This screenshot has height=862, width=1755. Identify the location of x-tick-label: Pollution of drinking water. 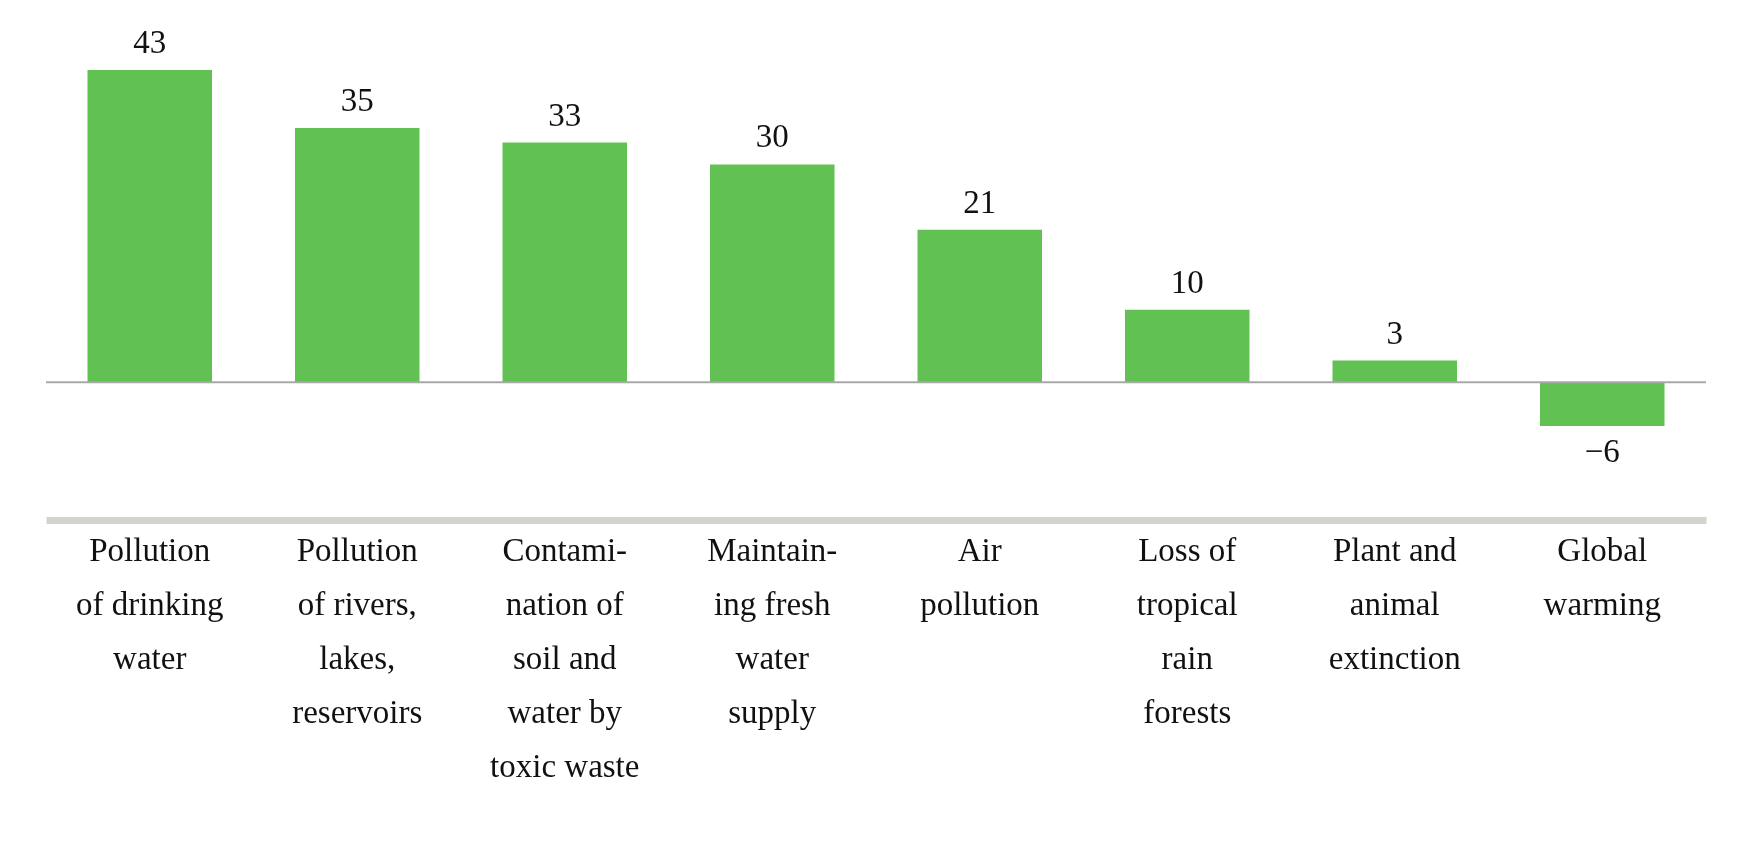
(149, 603).